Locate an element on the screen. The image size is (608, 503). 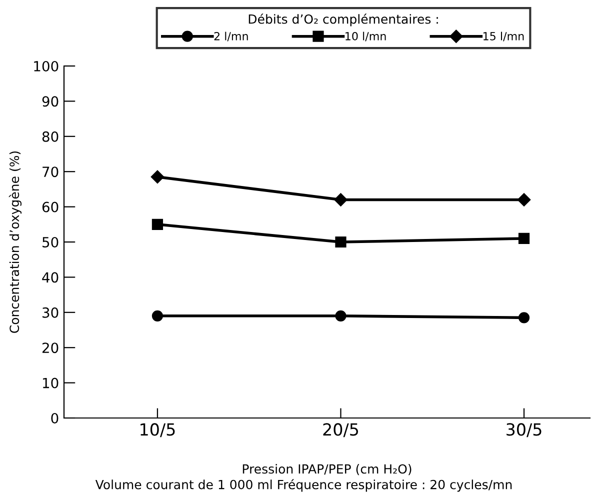
y-tick-label: 60 is located at coordinates (50, 207).